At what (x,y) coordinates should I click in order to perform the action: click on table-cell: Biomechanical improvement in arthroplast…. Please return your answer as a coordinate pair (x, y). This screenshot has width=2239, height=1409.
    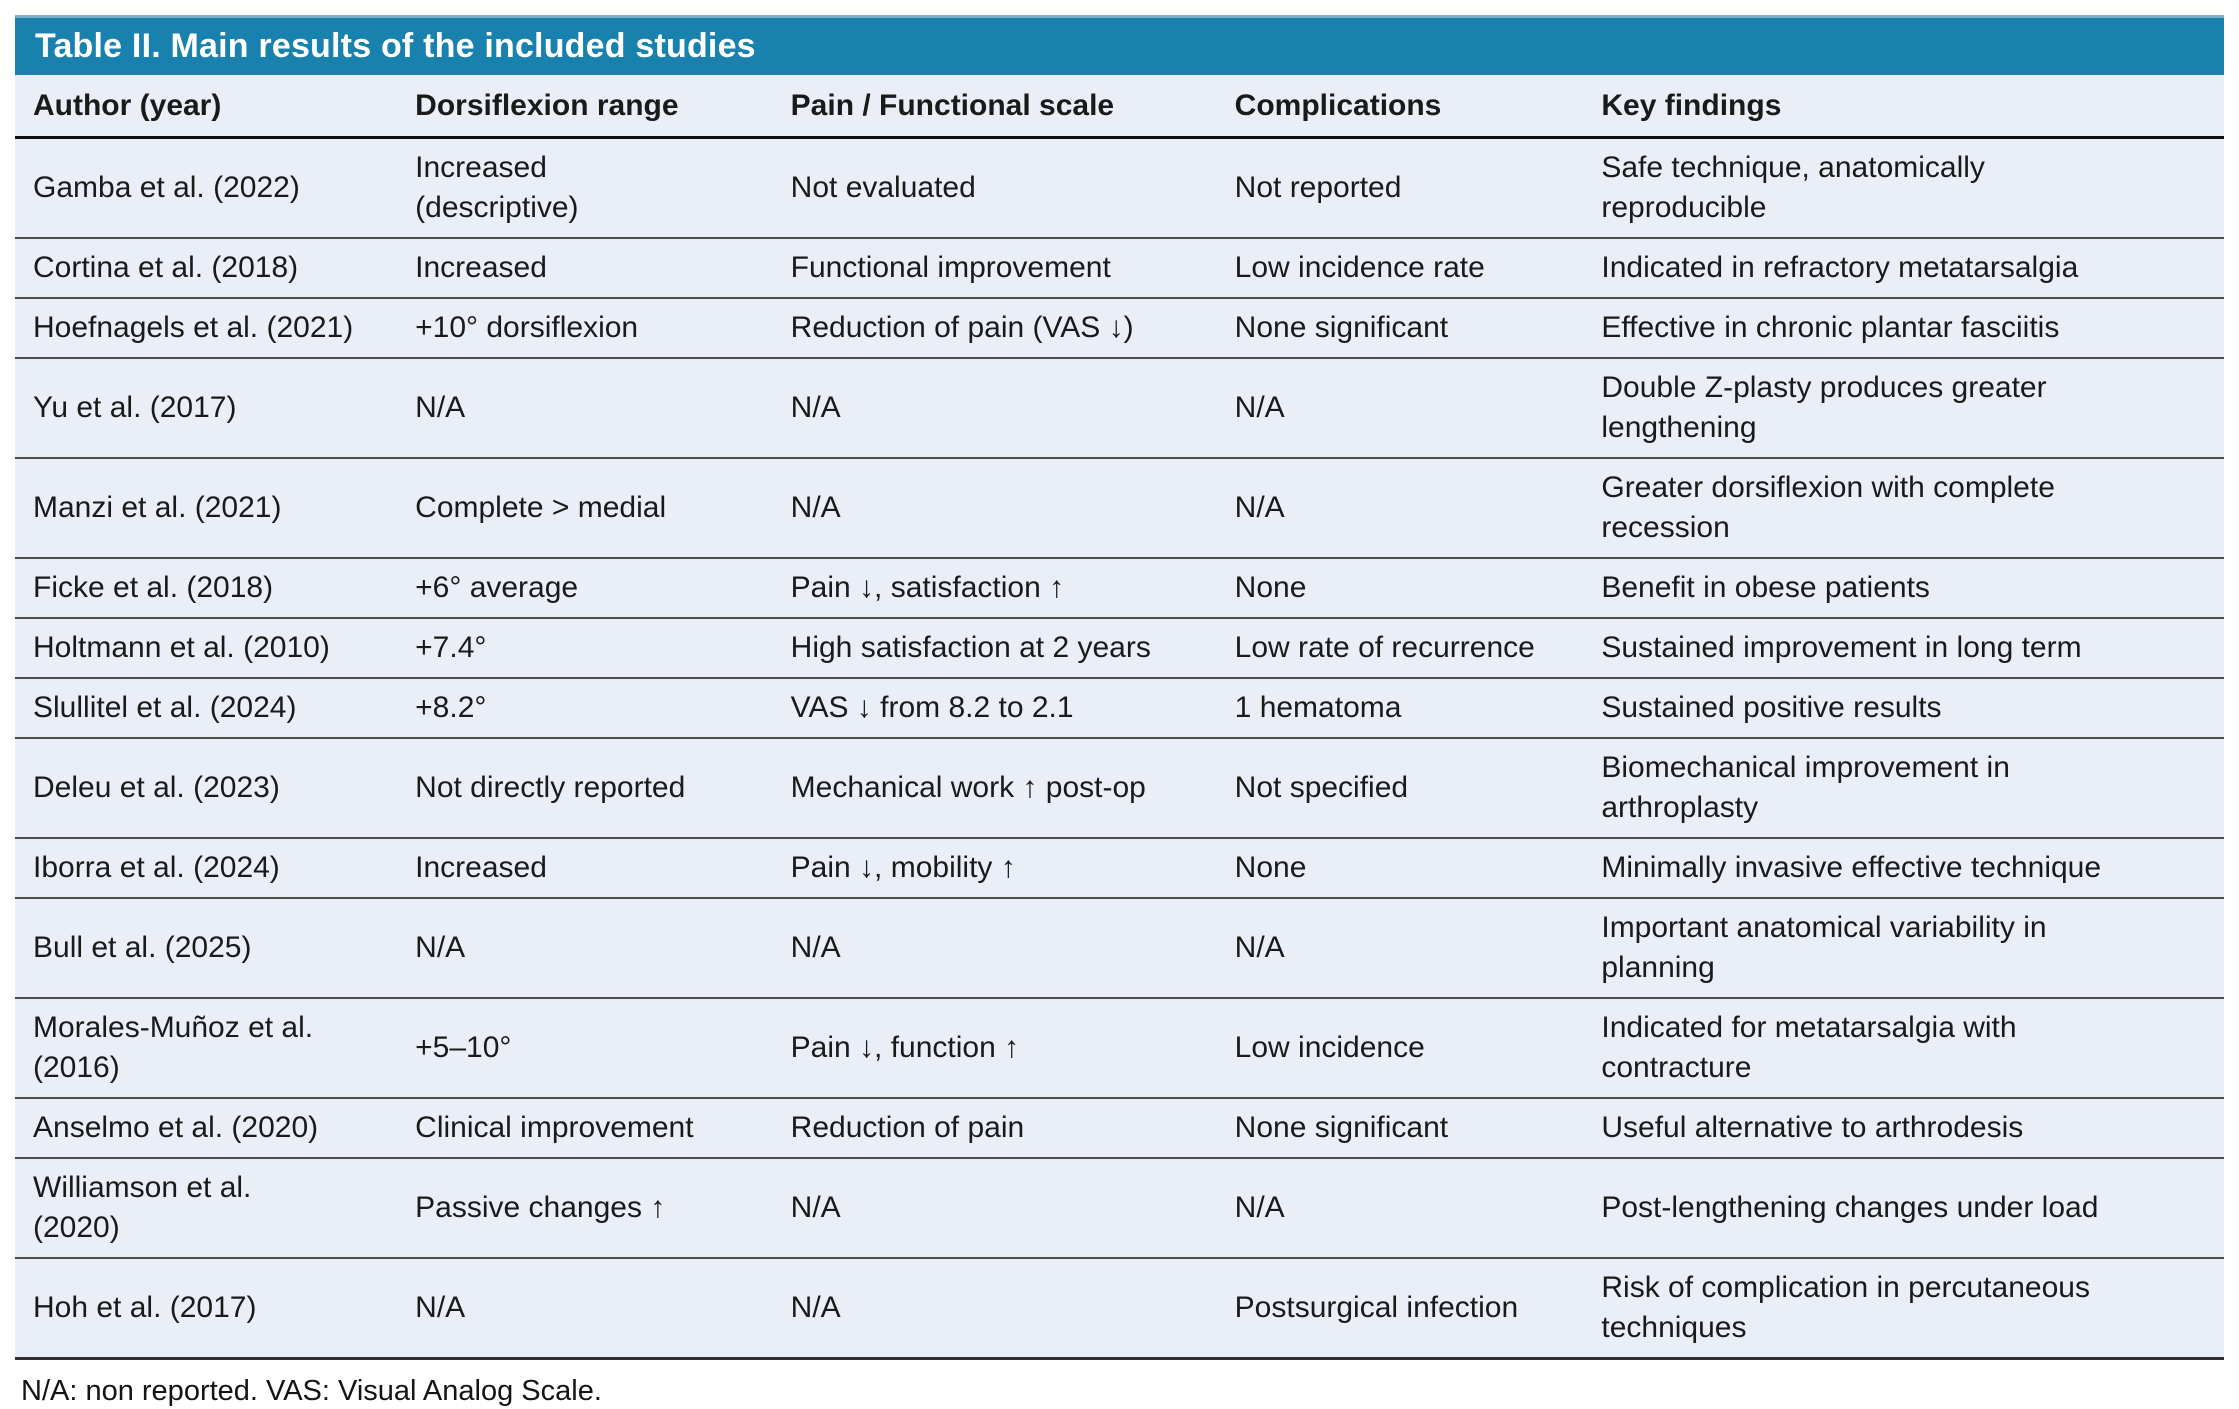
    Looking at the image, I should click on (1903, 788).